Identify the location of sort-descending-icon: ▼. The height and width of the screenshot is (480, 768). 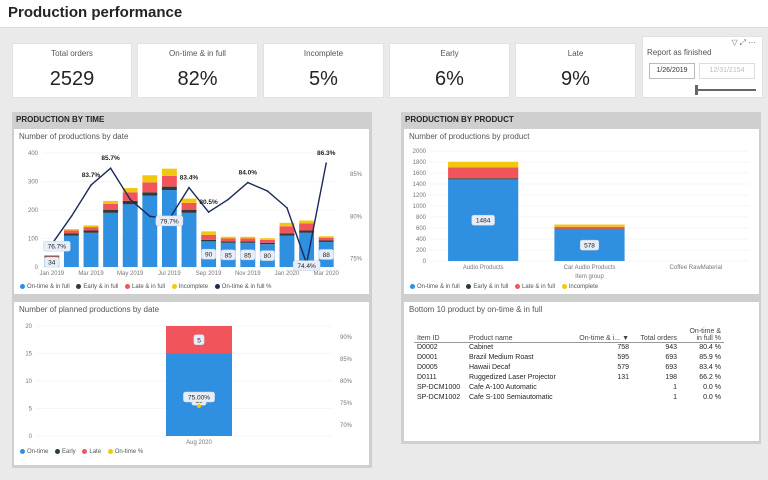
(625, 338).